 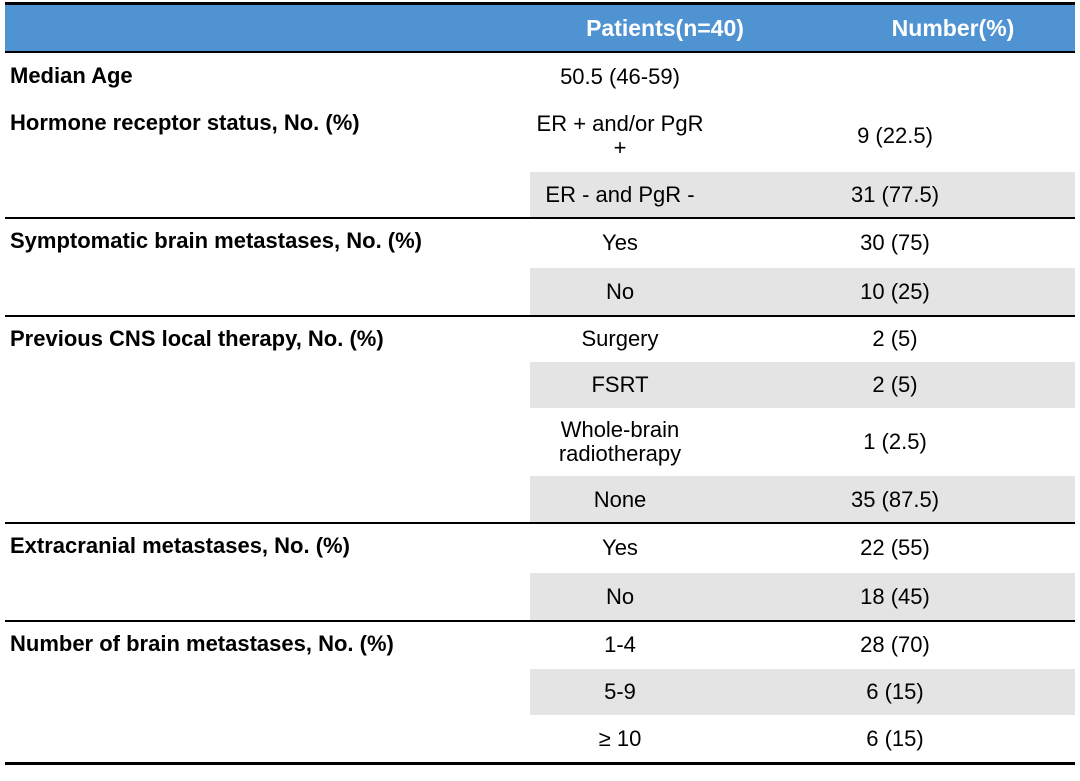 I want to click on item-cell: ER + and/or PgR +, so click(x=620, y=135).